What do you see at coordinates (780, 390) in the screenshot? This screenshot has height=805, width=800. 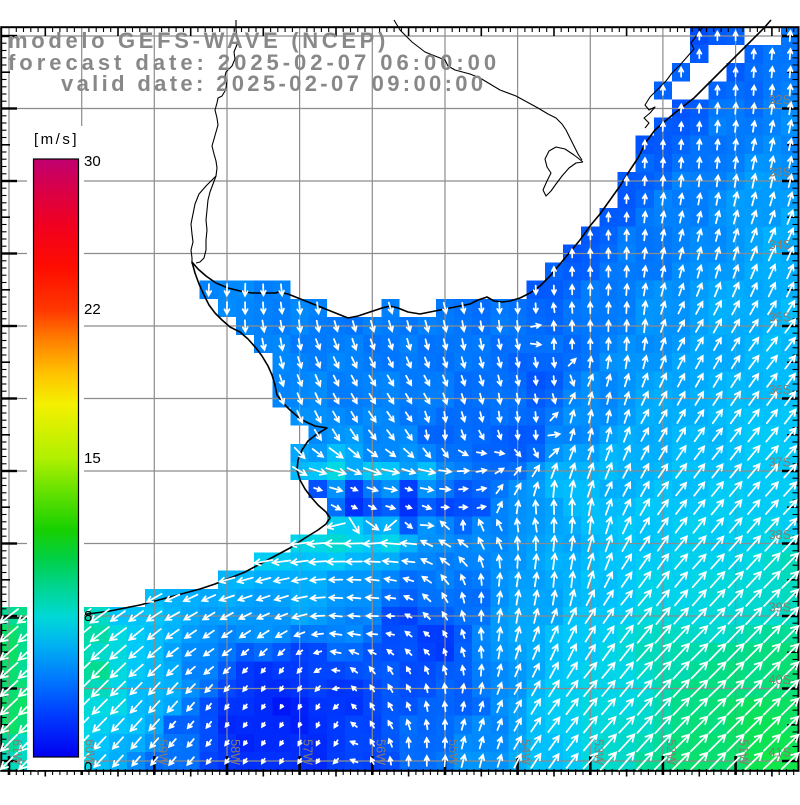 I see `svg-text: 36S` at bounding box center [780, 390].